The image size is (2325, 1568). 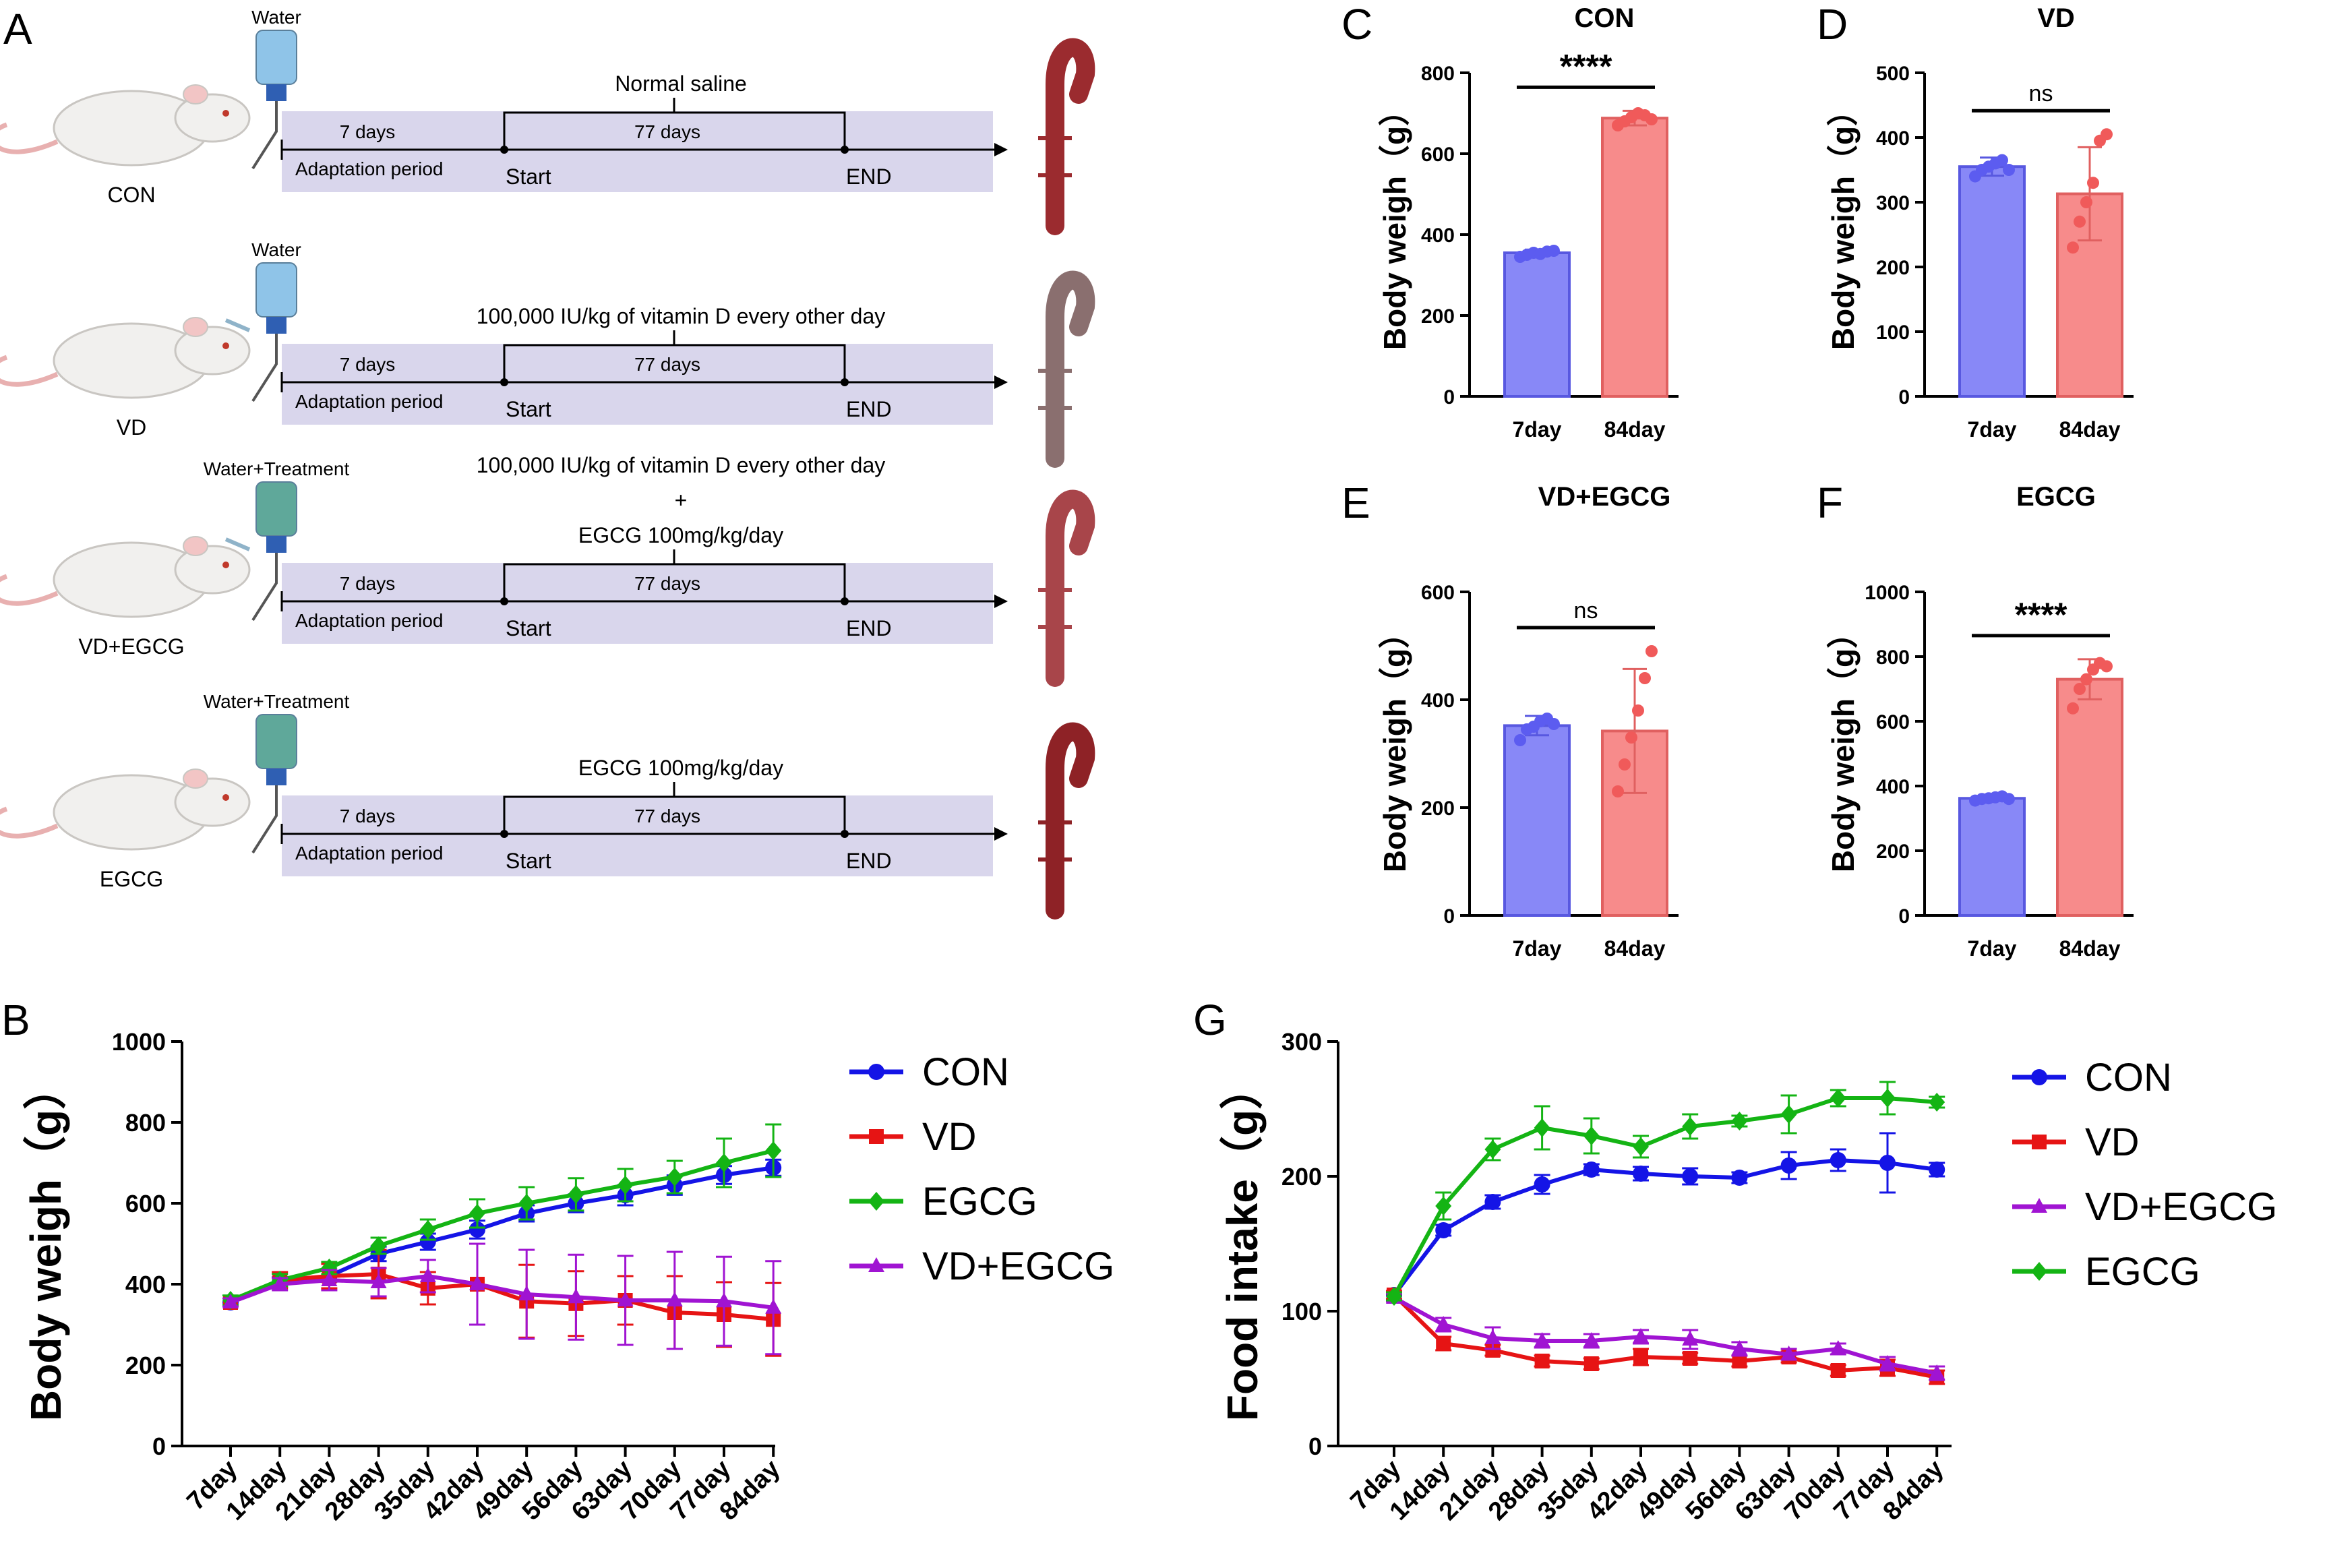 I want to click on treatment-text: EGCG 100mg/kg/day, so click(x=680, y=535).